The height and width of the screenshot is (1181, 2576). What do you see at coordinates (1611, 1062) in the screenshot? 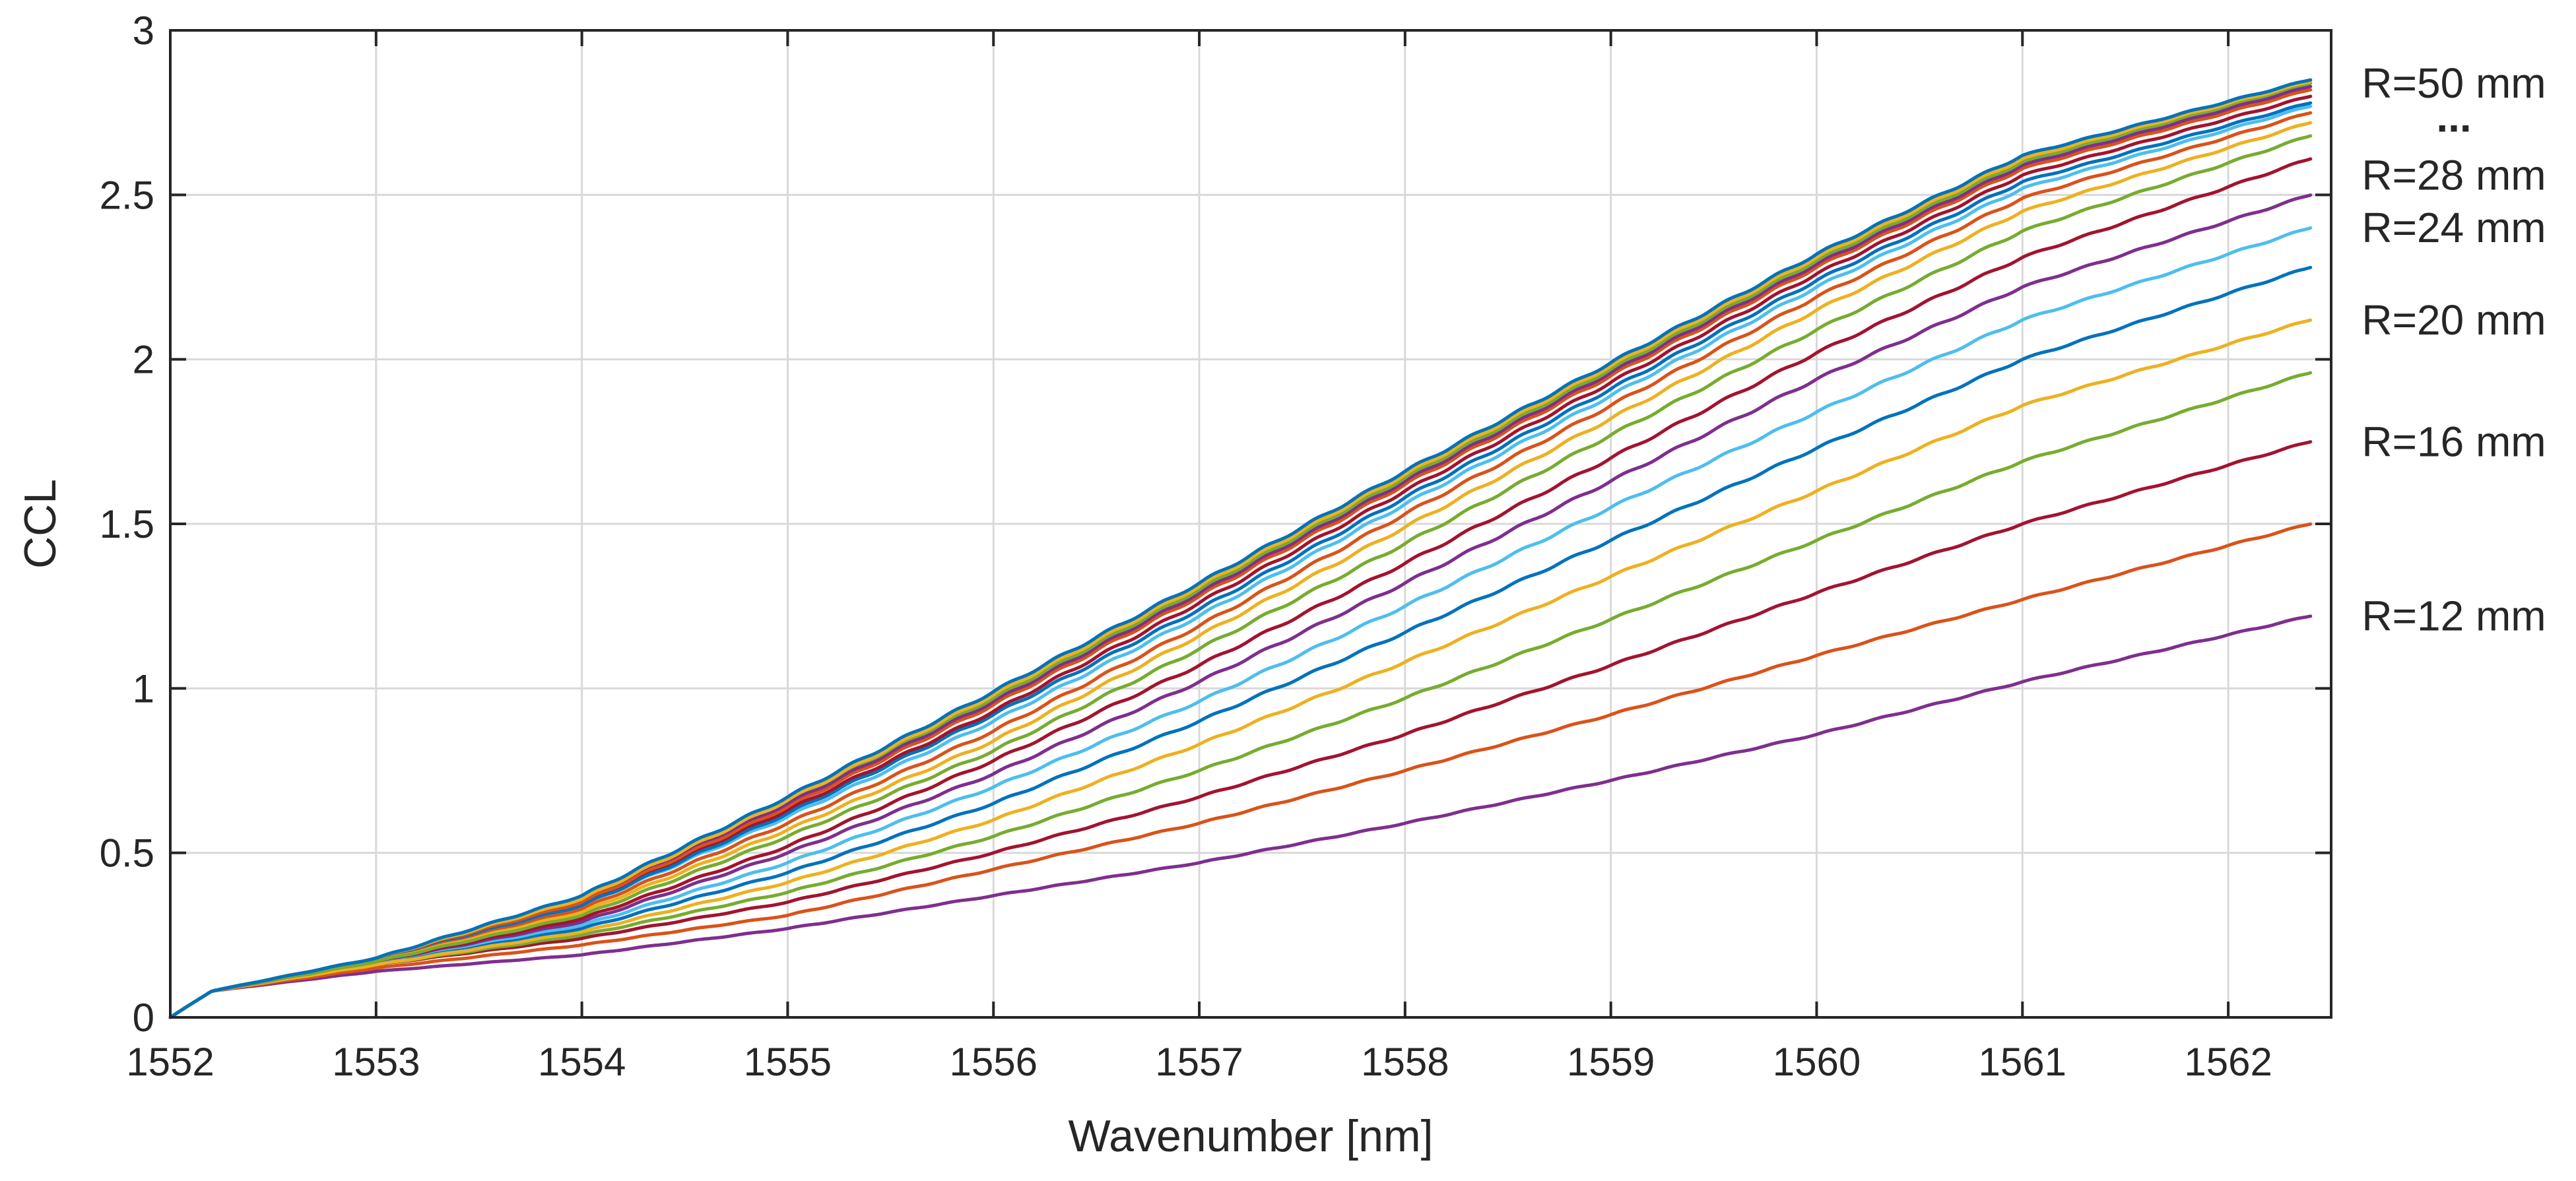
I see `x-tick-label: 1559` at bounding box center [1611, 1062].